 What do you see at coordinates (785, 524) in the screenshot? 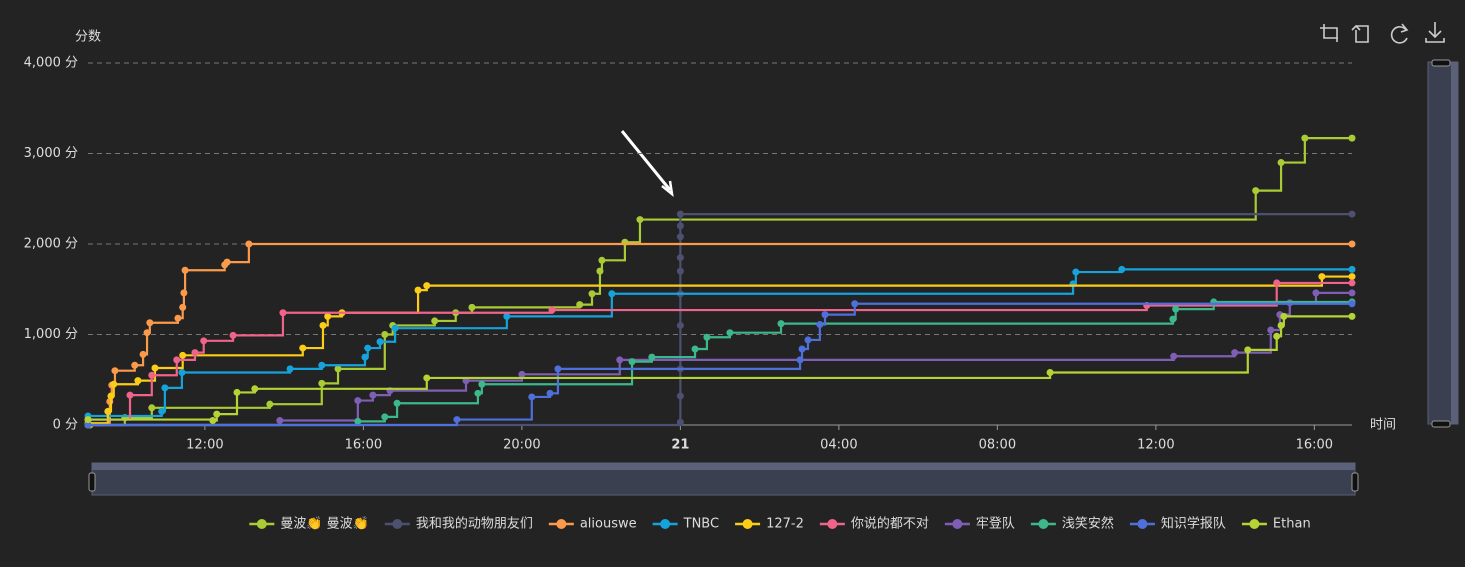
I see `legend-label: 127-2` at bounding box center [785, 524].